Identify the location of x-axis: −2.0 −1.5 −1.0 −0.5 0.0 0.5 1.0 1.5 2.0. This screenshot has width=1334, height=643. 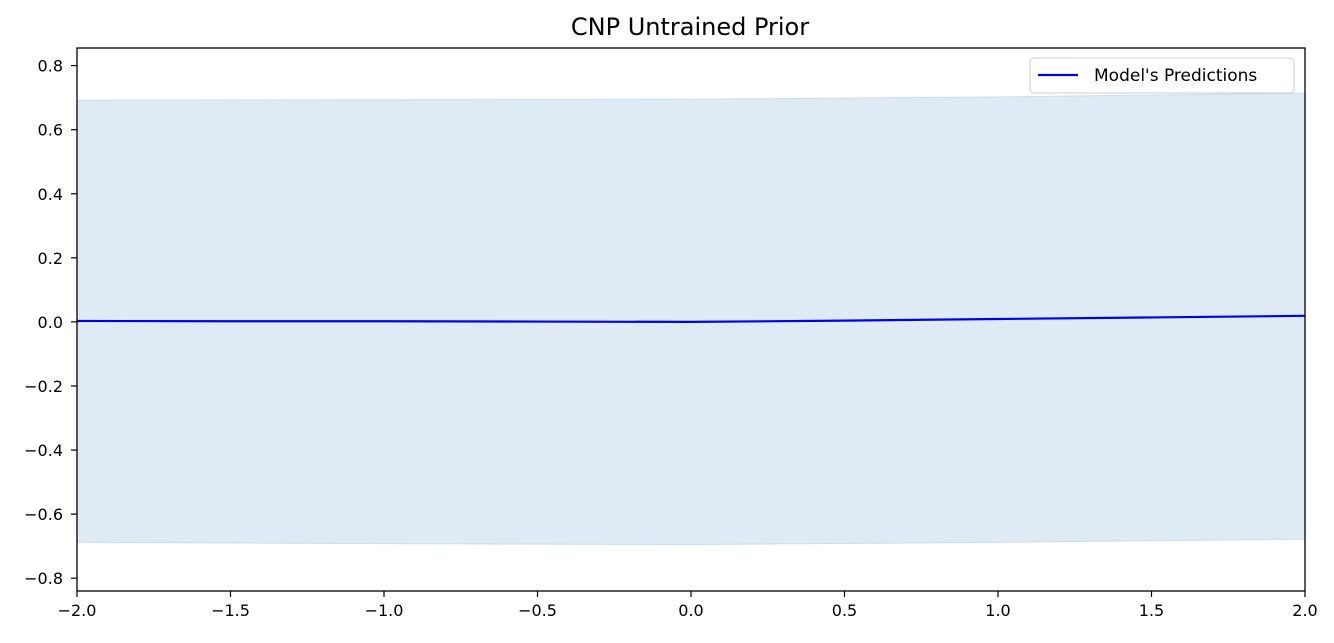
(688, 605).